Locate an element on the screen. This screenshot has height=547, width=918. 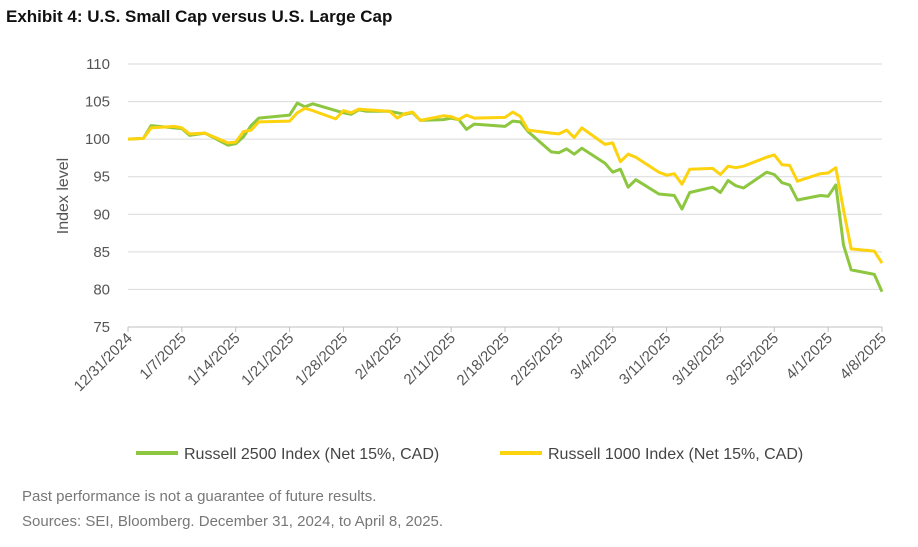
x-tick-label: 4/8/2025 is located at coordinates (863, 356).